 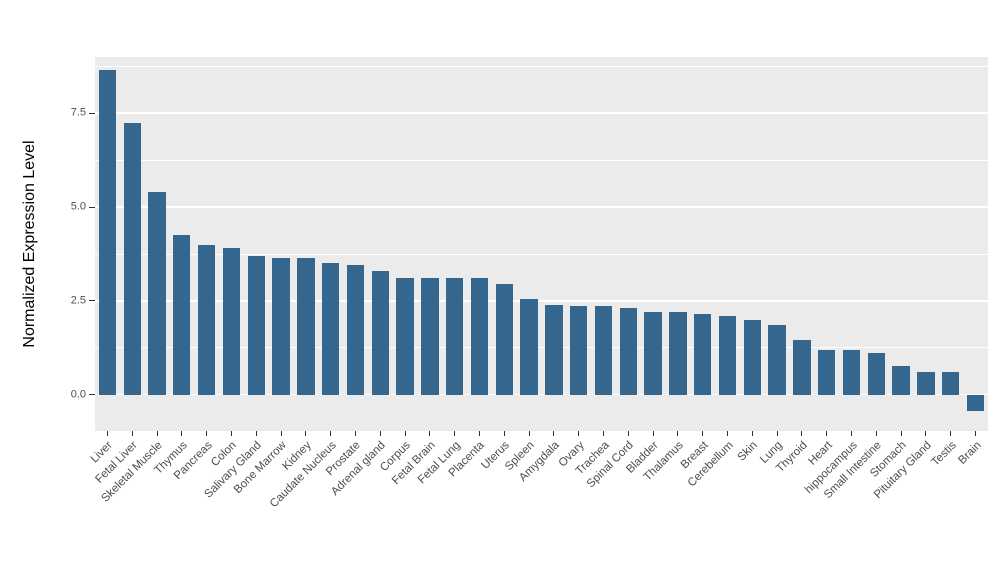 I want to click on y-tick-label: 7.5, so click(x=78, y=112).